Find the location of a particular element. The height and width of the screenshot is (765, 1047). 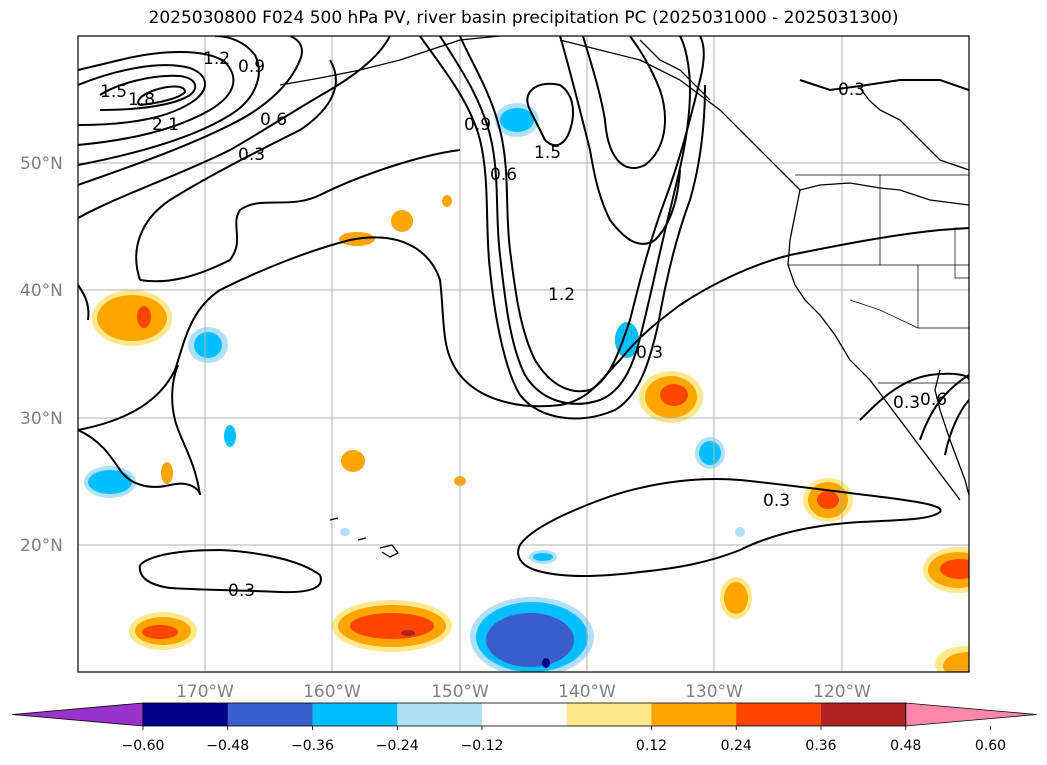

lat-tick-label: 30°N is located at coordinates (41, 419).